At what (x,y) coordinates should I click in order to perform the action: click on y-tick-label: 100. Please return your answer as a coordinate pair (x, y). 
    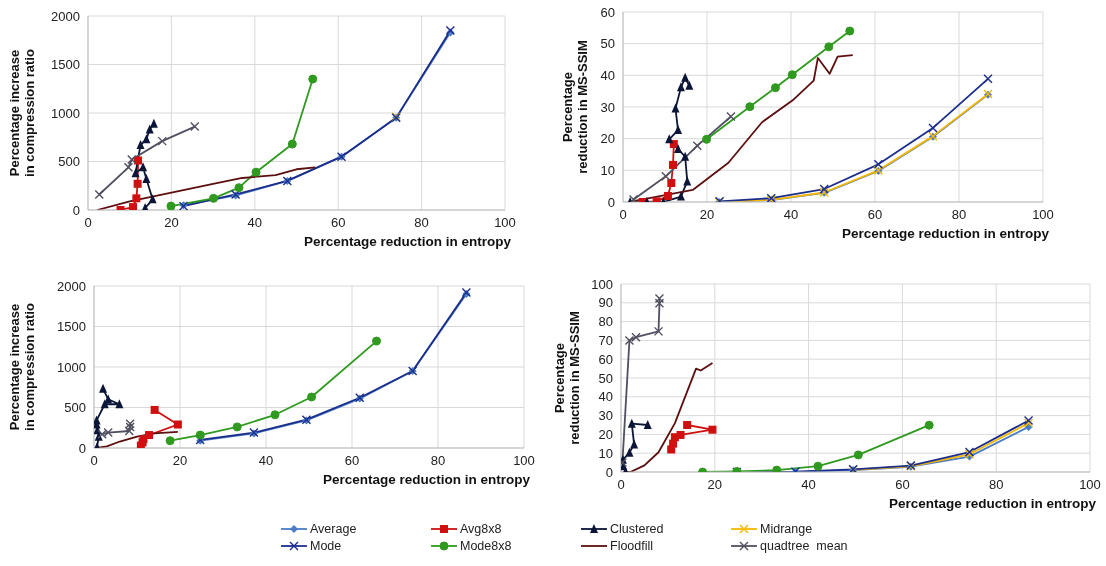
    Looking at the image, I should click on (602, 284).